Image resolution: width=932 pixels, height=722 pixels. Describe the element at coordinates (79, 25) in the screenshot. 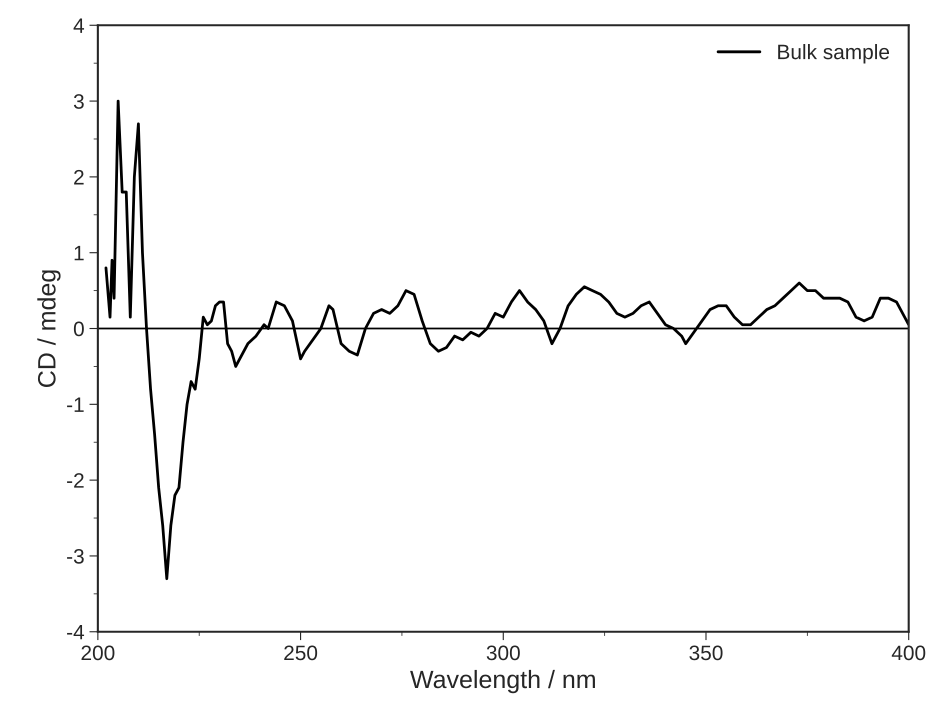

I see `y-tick-label: 4` at that location.